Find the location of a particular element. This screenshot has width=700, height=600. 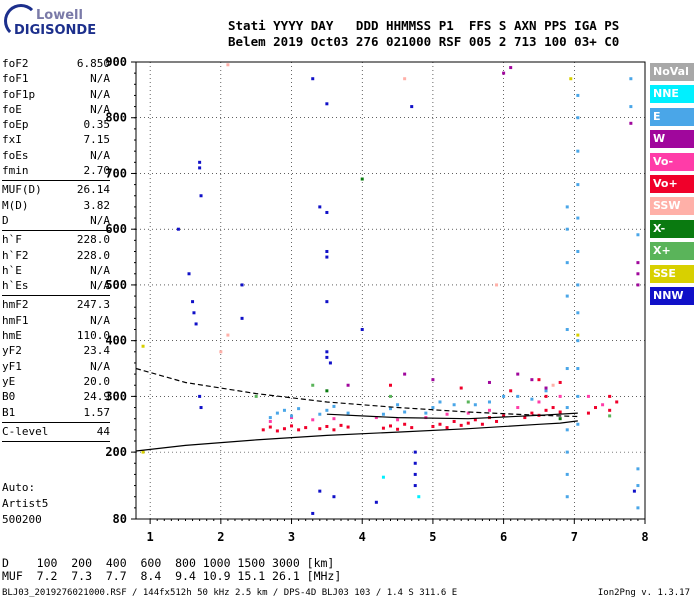

param-row: C-level 44 is located at coordinates (56, 431).